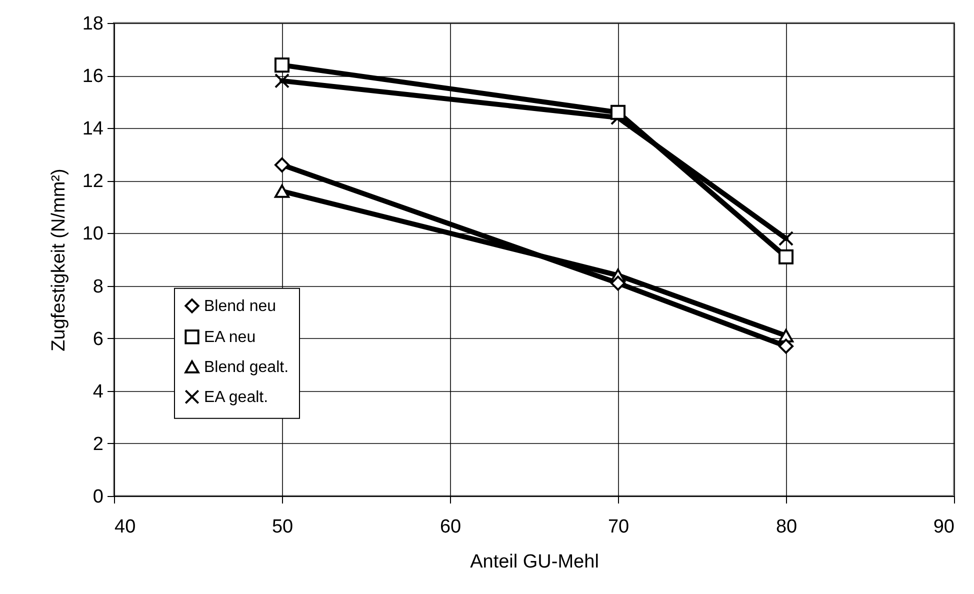  I want to click on legend-label: EA neu, so click(230, 337).